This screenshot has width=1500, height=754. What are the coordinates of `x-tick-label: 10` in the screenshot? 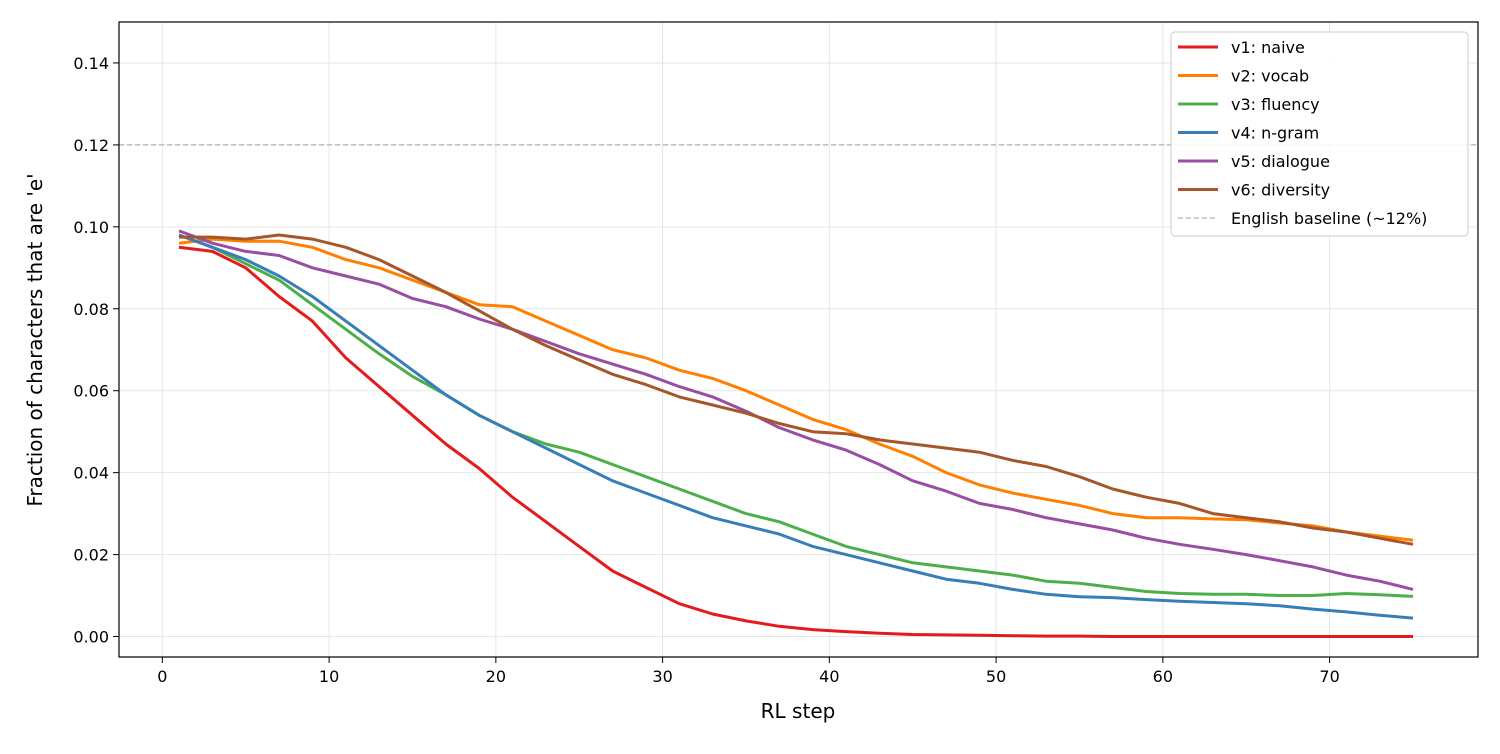 It's located at (329, 676).